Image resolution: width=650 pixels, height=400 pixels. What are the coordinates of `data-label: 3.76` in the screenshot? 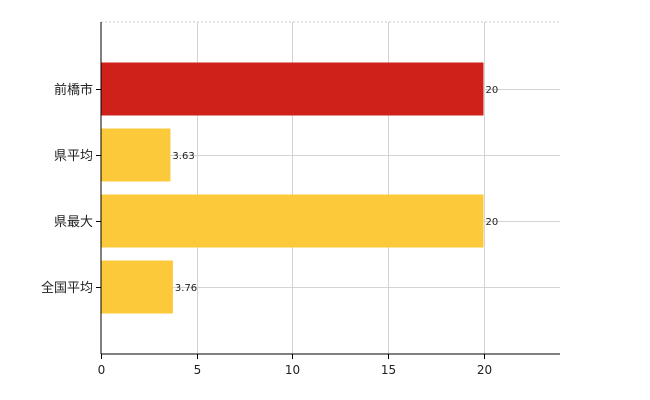 It's located at (186, 288).